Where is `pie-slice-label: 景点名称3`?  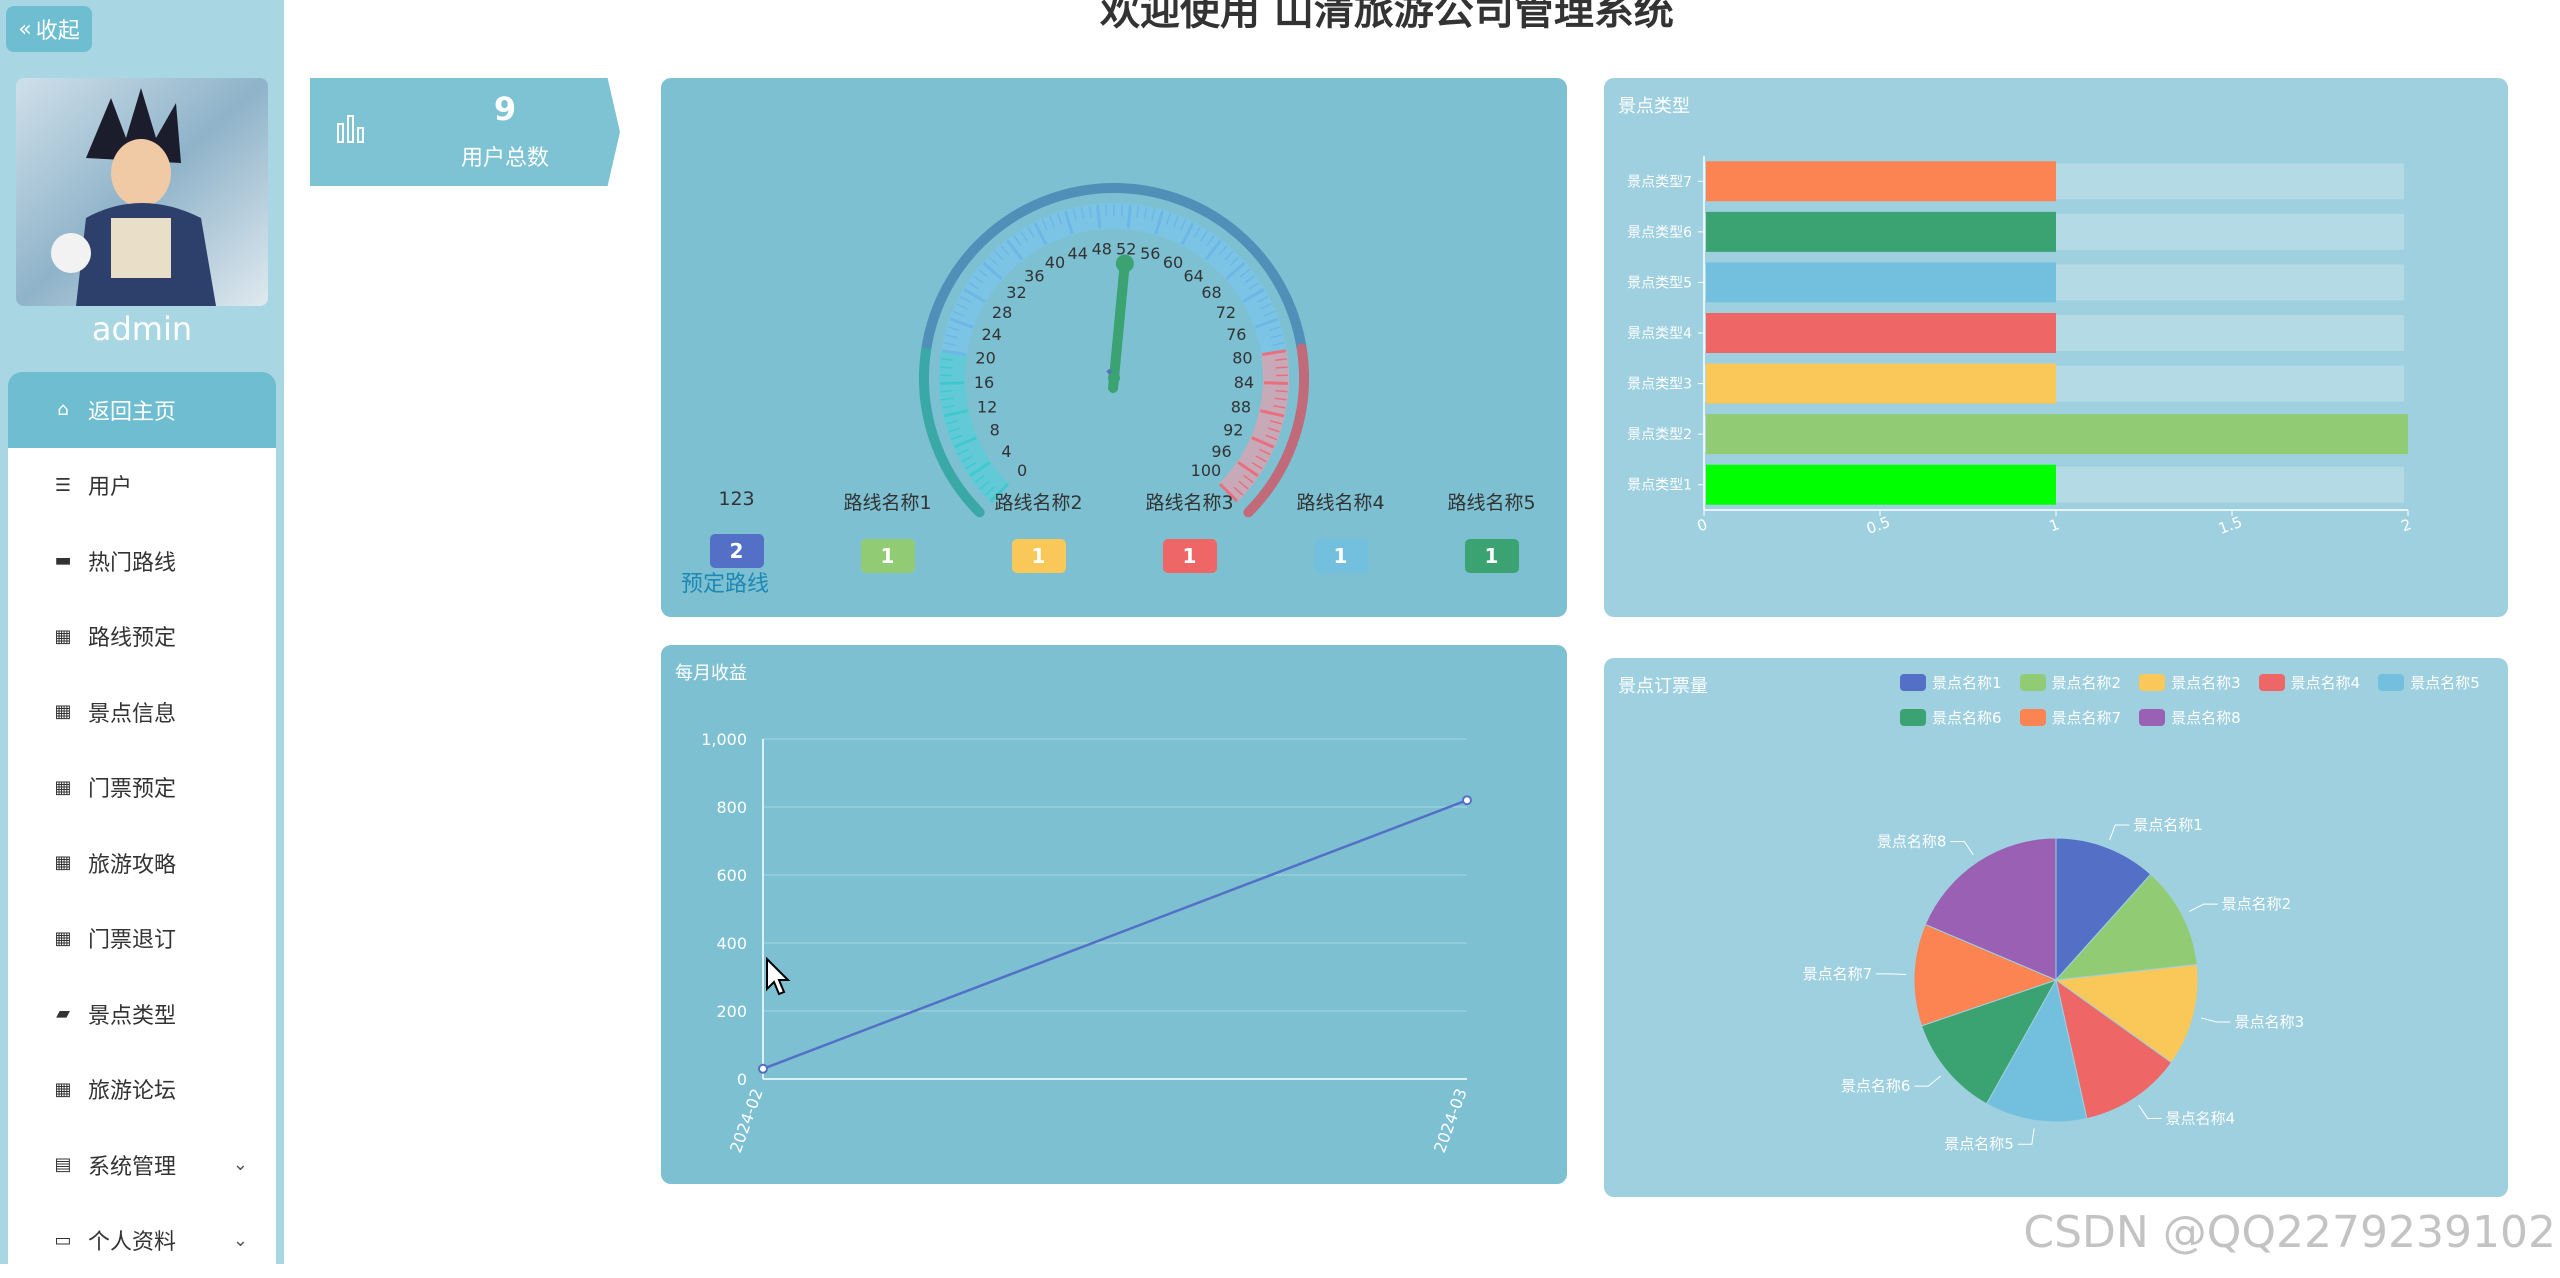 pie-slice-label: 景点名称3 is located at coordinates (2270, 1022).